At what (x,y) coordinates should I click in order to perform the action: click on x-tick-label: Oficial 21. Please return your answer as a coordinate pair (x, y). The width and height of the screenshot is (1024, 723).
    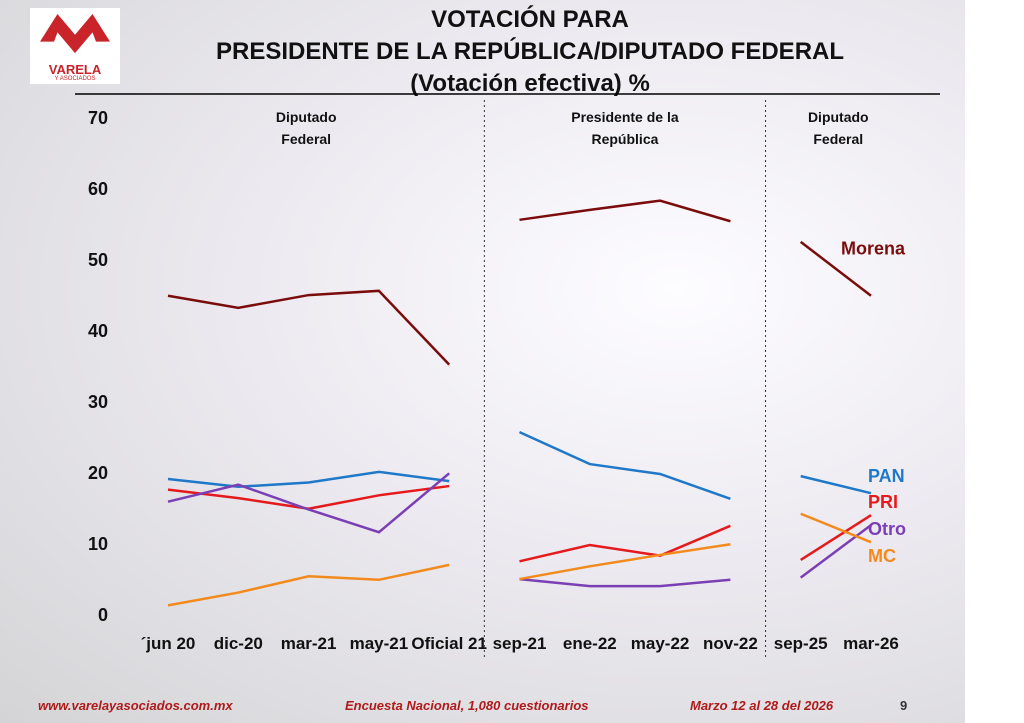
    Looking at the image, I should click on (449, 643).